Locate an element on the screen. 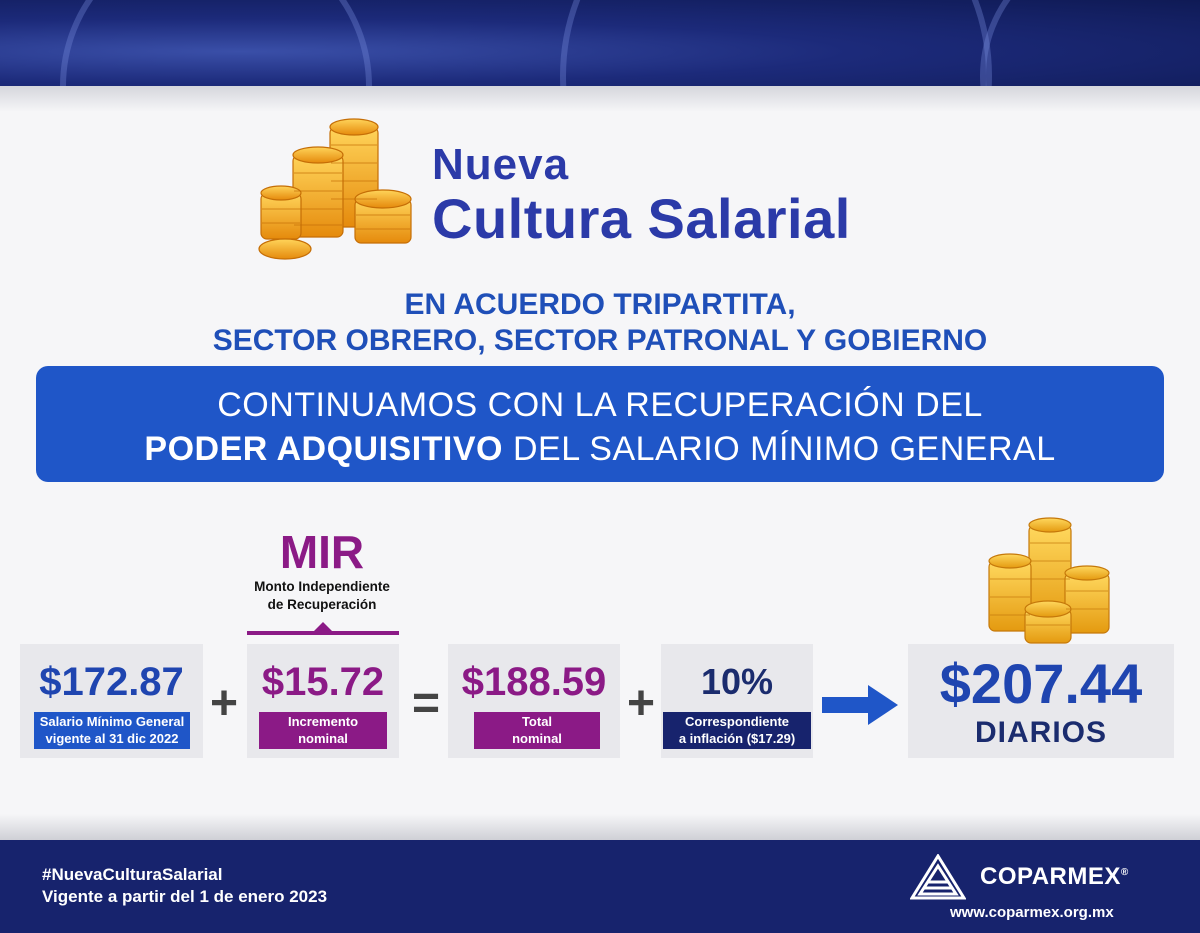 The height and width of the screenshot is (933, 1200). base-salary-label-1: Salario Mínimo General is located at coordinates (112, 721).